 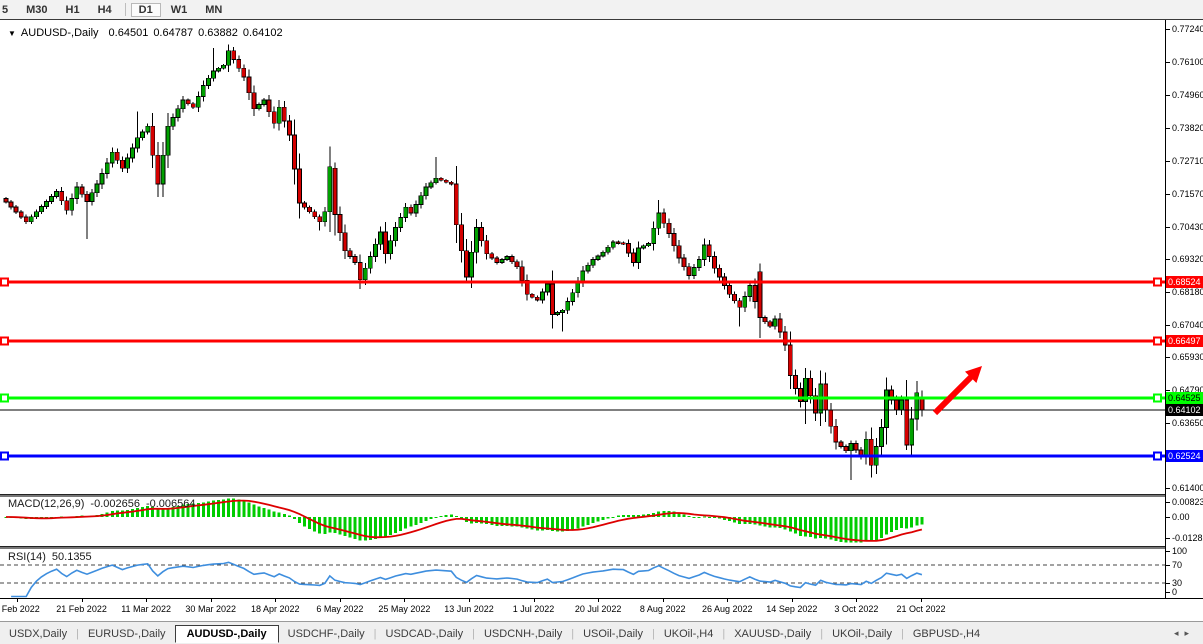 What do you see at coordinates (1184, 410) in the screenshot?
I see `current-price-badge: 0.64102` at bounding box center [1184, 410].